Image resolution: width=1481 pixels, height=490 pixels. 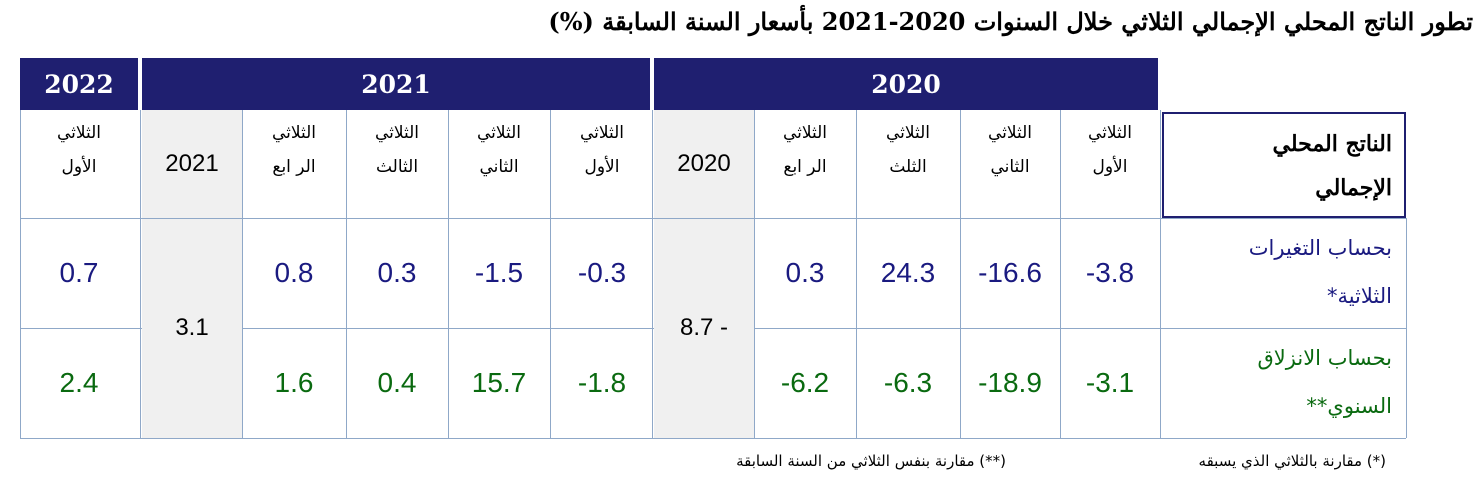 What do you see at coordinates (397, 382) in the screenshot?
I see `value-yoy-q3-2021: 0.4` at bounding box center [397, 382].